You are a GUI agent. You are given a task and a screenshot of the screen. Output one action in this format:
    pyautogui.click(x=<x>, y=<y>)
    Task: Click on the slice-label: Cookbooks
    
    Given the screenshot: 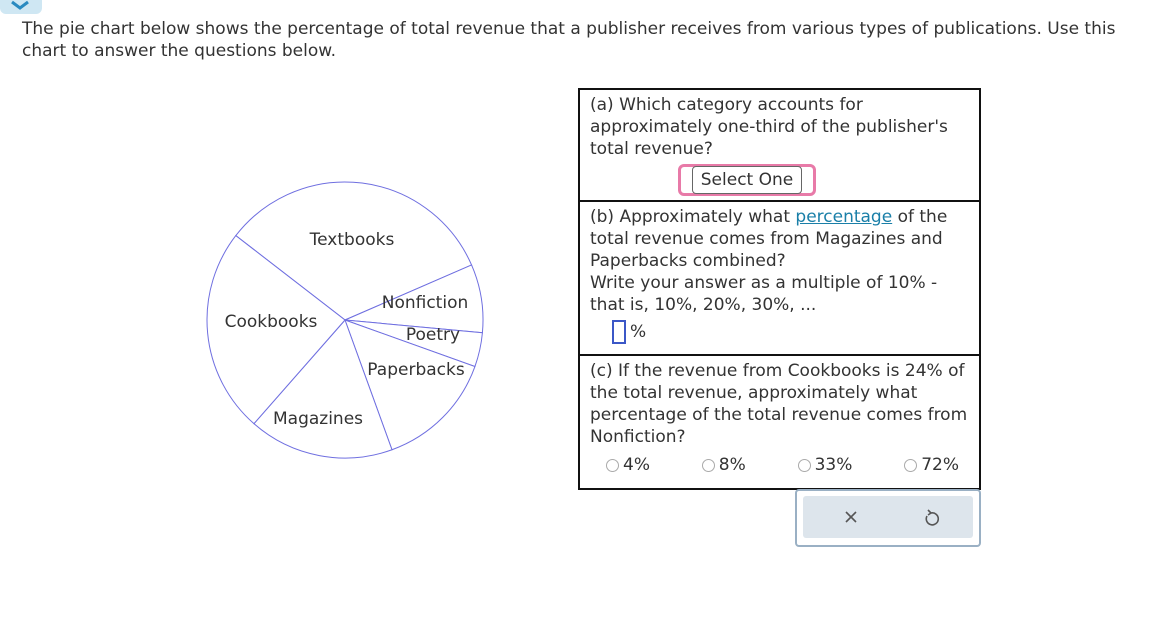 What is the action you would take?
    pyautogui.click(x=271, y=322)
    